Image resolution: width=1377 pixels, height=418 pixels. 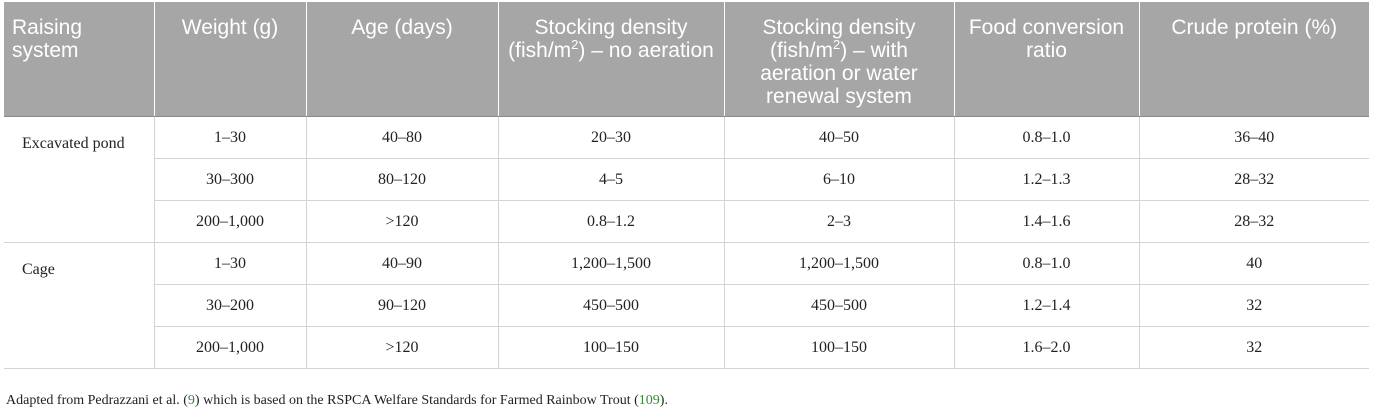 What do you see at coordinates (79, 305) in the screenshot?
I see `raising-system-cell: Cage` at bounding box center [79, 305].